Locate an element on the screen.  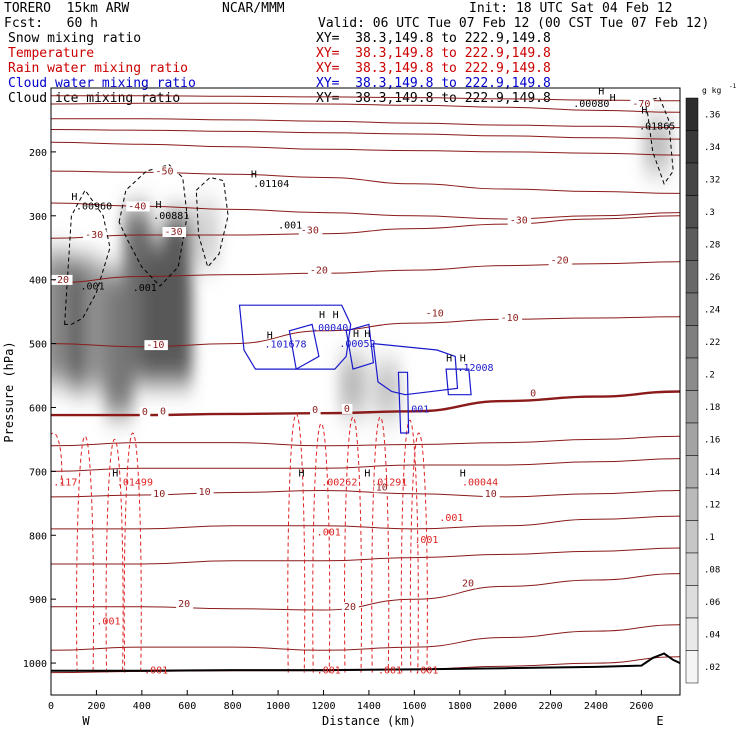
field-name-temperature: Temperature is located at coordinates (51, 53).